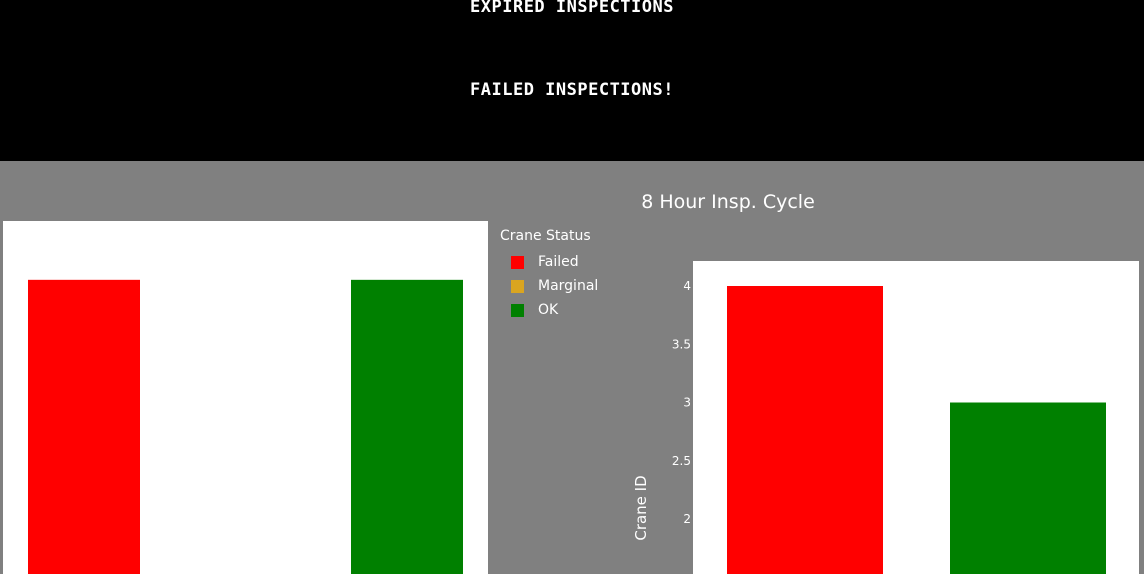 The height and width of the screenshot is (574, 1144). I want to click on legend-label-failed: Failed, so click(558, 262).